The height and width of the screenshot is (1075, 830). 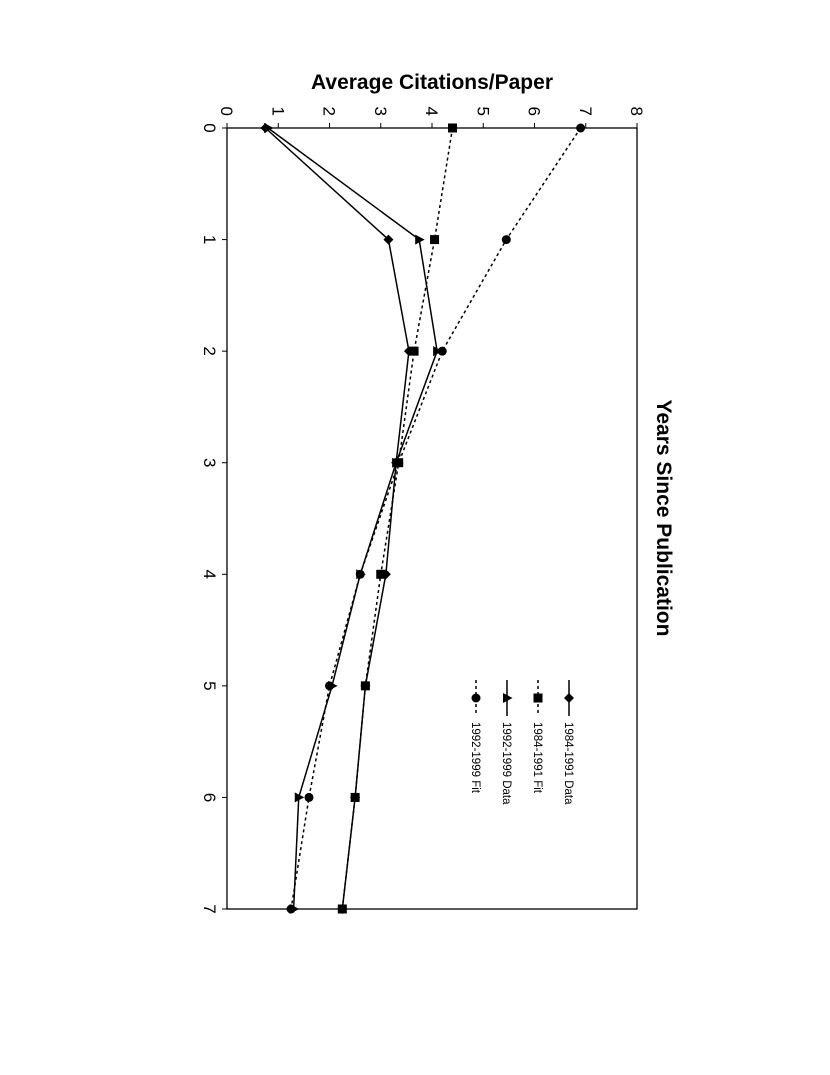 What do you see at coordinates (568, 763) in the screenshot?
I see `legend-label: 1984-1991 Data` at bounding box center [568, 763].